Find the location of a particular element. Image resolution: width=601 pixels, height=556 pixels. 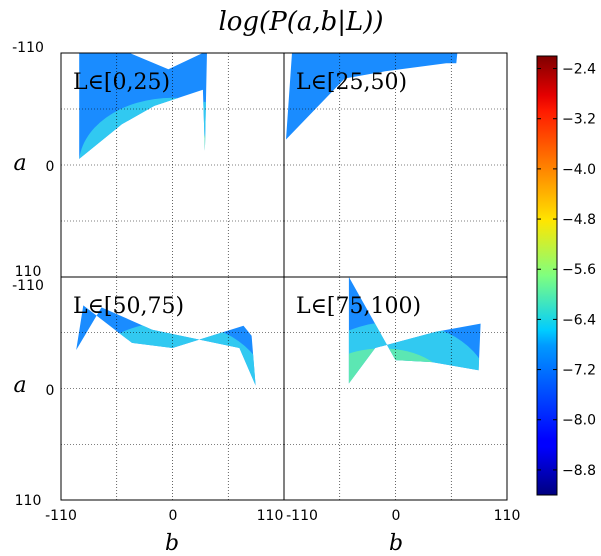

x-axis-label-right: b is located at coordinates (396, 543).